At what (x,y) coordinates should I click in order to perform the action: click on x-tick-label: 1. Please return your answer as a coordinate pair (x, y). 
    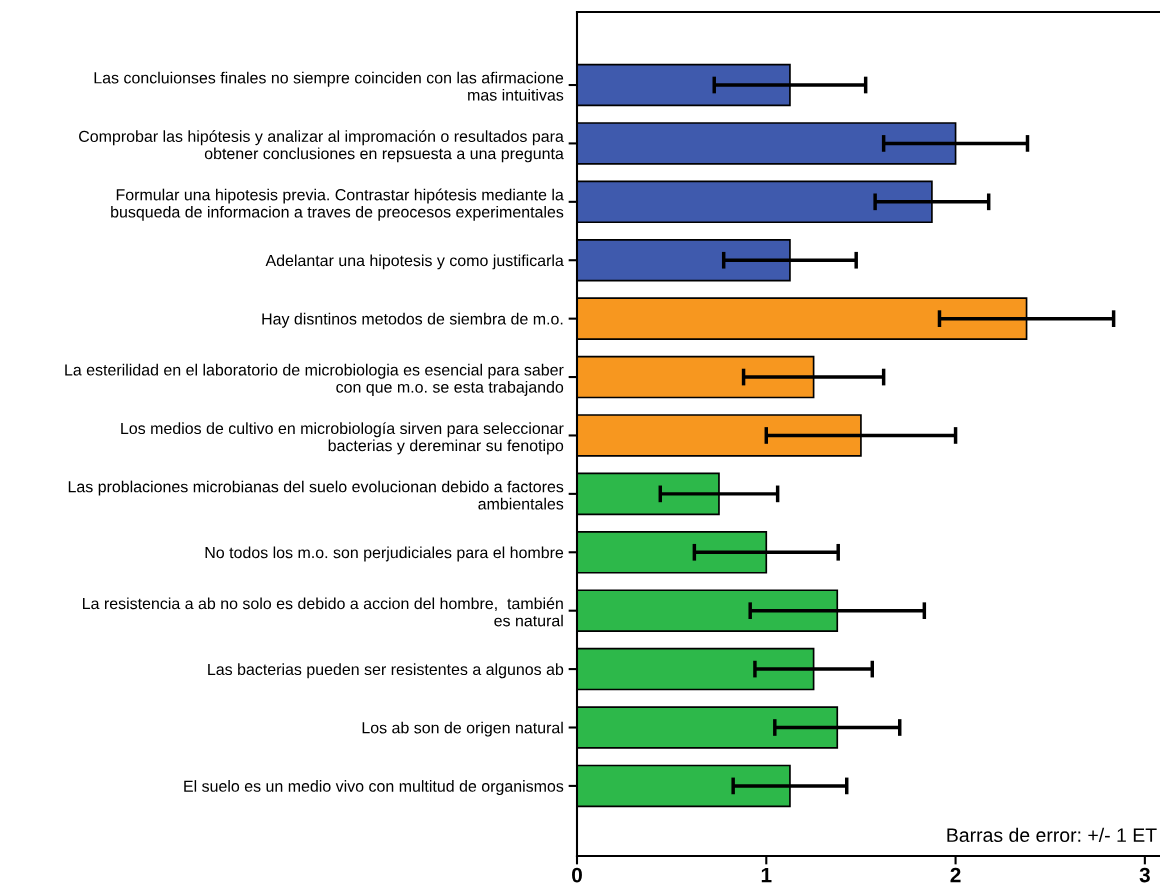
    Looking at the image, I should click on (766, 875).